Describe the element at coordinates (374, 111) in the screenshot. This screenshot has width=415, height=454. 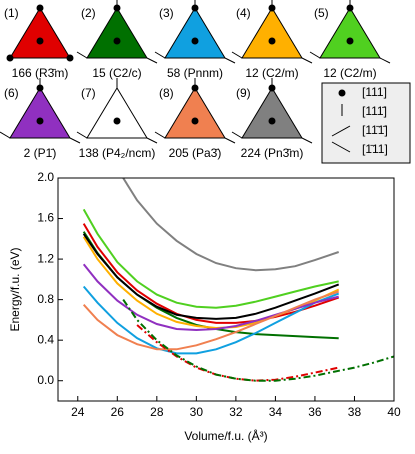
I see `direction-label: [111̄]` at that location.